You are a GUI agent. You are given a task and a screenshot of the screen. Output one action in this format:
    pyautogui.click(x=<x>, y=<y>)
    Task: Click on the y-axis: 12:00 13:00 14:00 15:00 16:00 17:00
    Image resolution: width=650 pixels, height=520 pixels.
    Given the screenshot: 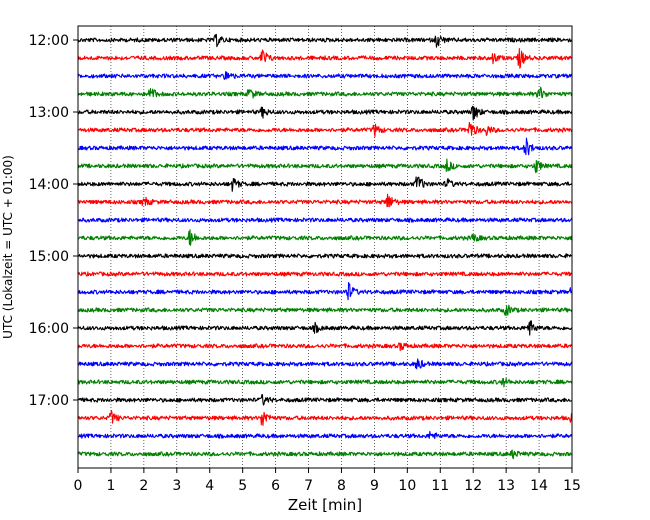 What is the action you would take?
    pyautogui.click(x=53, y=221)
    